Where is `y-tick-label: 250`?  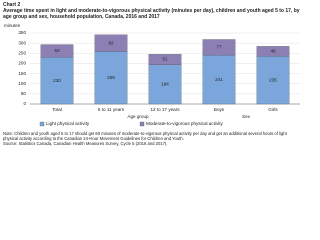
y-tick-label: 250 is located at coordinates (22, 53).